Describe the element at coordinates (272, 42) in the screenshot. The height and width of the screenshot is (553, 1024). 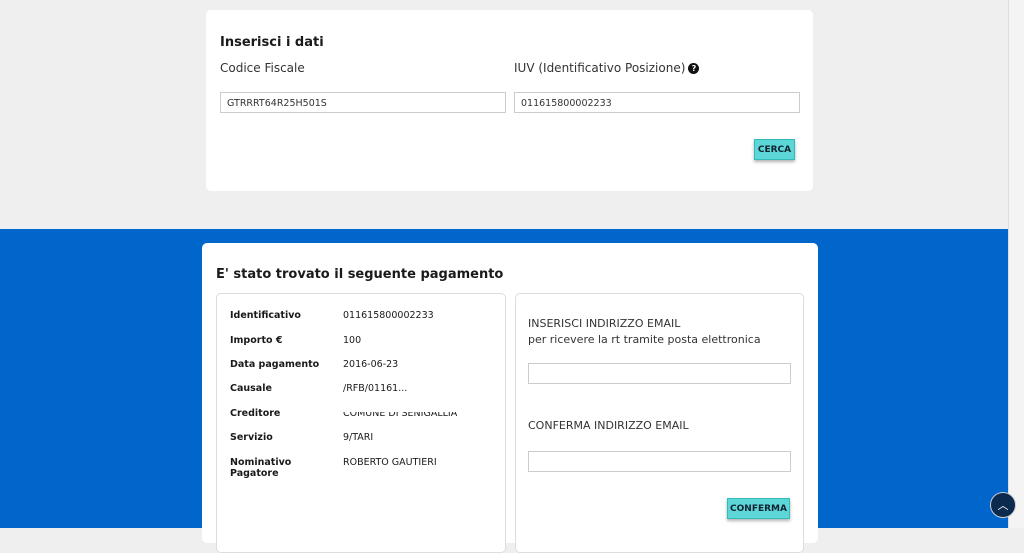
I see `search-title: Inserisci i dati` at that location.